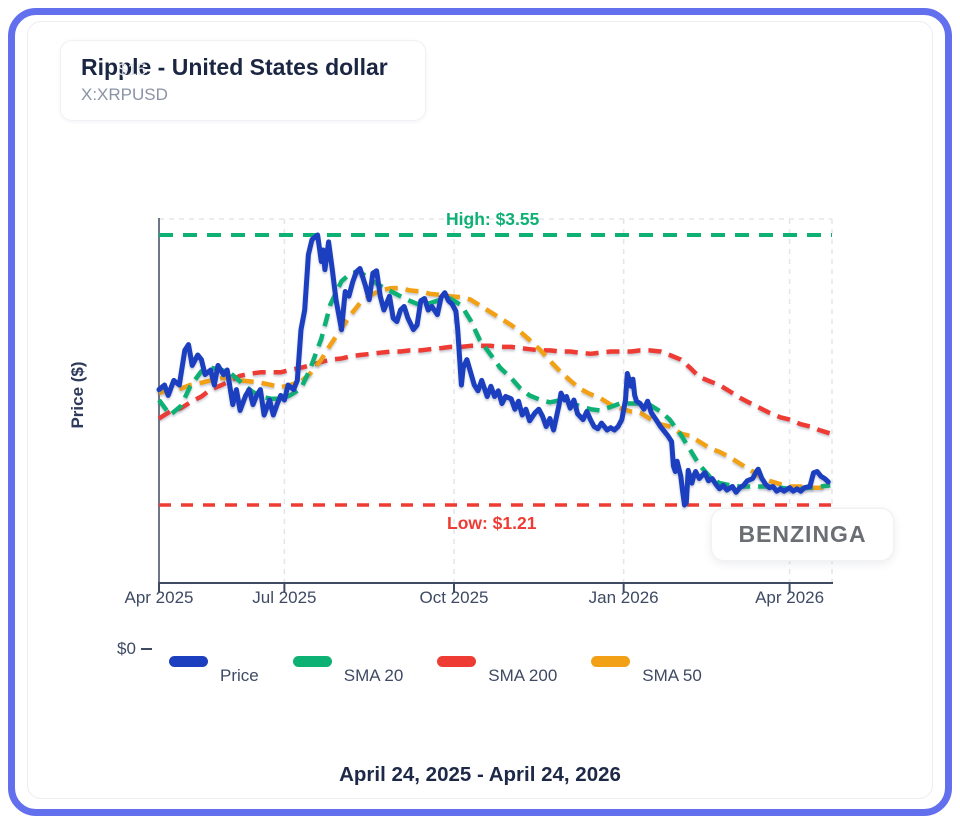  I want to click on y-axis-zero-label: $0, so click(126, 648).